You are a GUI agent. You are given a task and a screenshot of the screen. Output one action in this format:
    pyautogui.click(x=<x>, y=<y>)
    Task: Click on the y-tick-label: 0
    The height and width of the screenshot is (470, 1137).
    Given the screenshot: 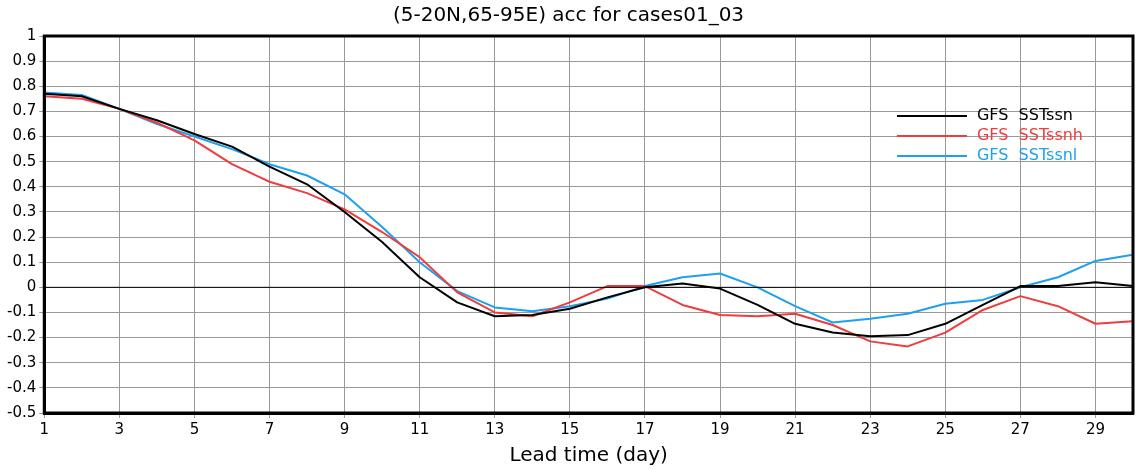 What is the action you would take?
    pyautogui.click(x=31, y=286)
    